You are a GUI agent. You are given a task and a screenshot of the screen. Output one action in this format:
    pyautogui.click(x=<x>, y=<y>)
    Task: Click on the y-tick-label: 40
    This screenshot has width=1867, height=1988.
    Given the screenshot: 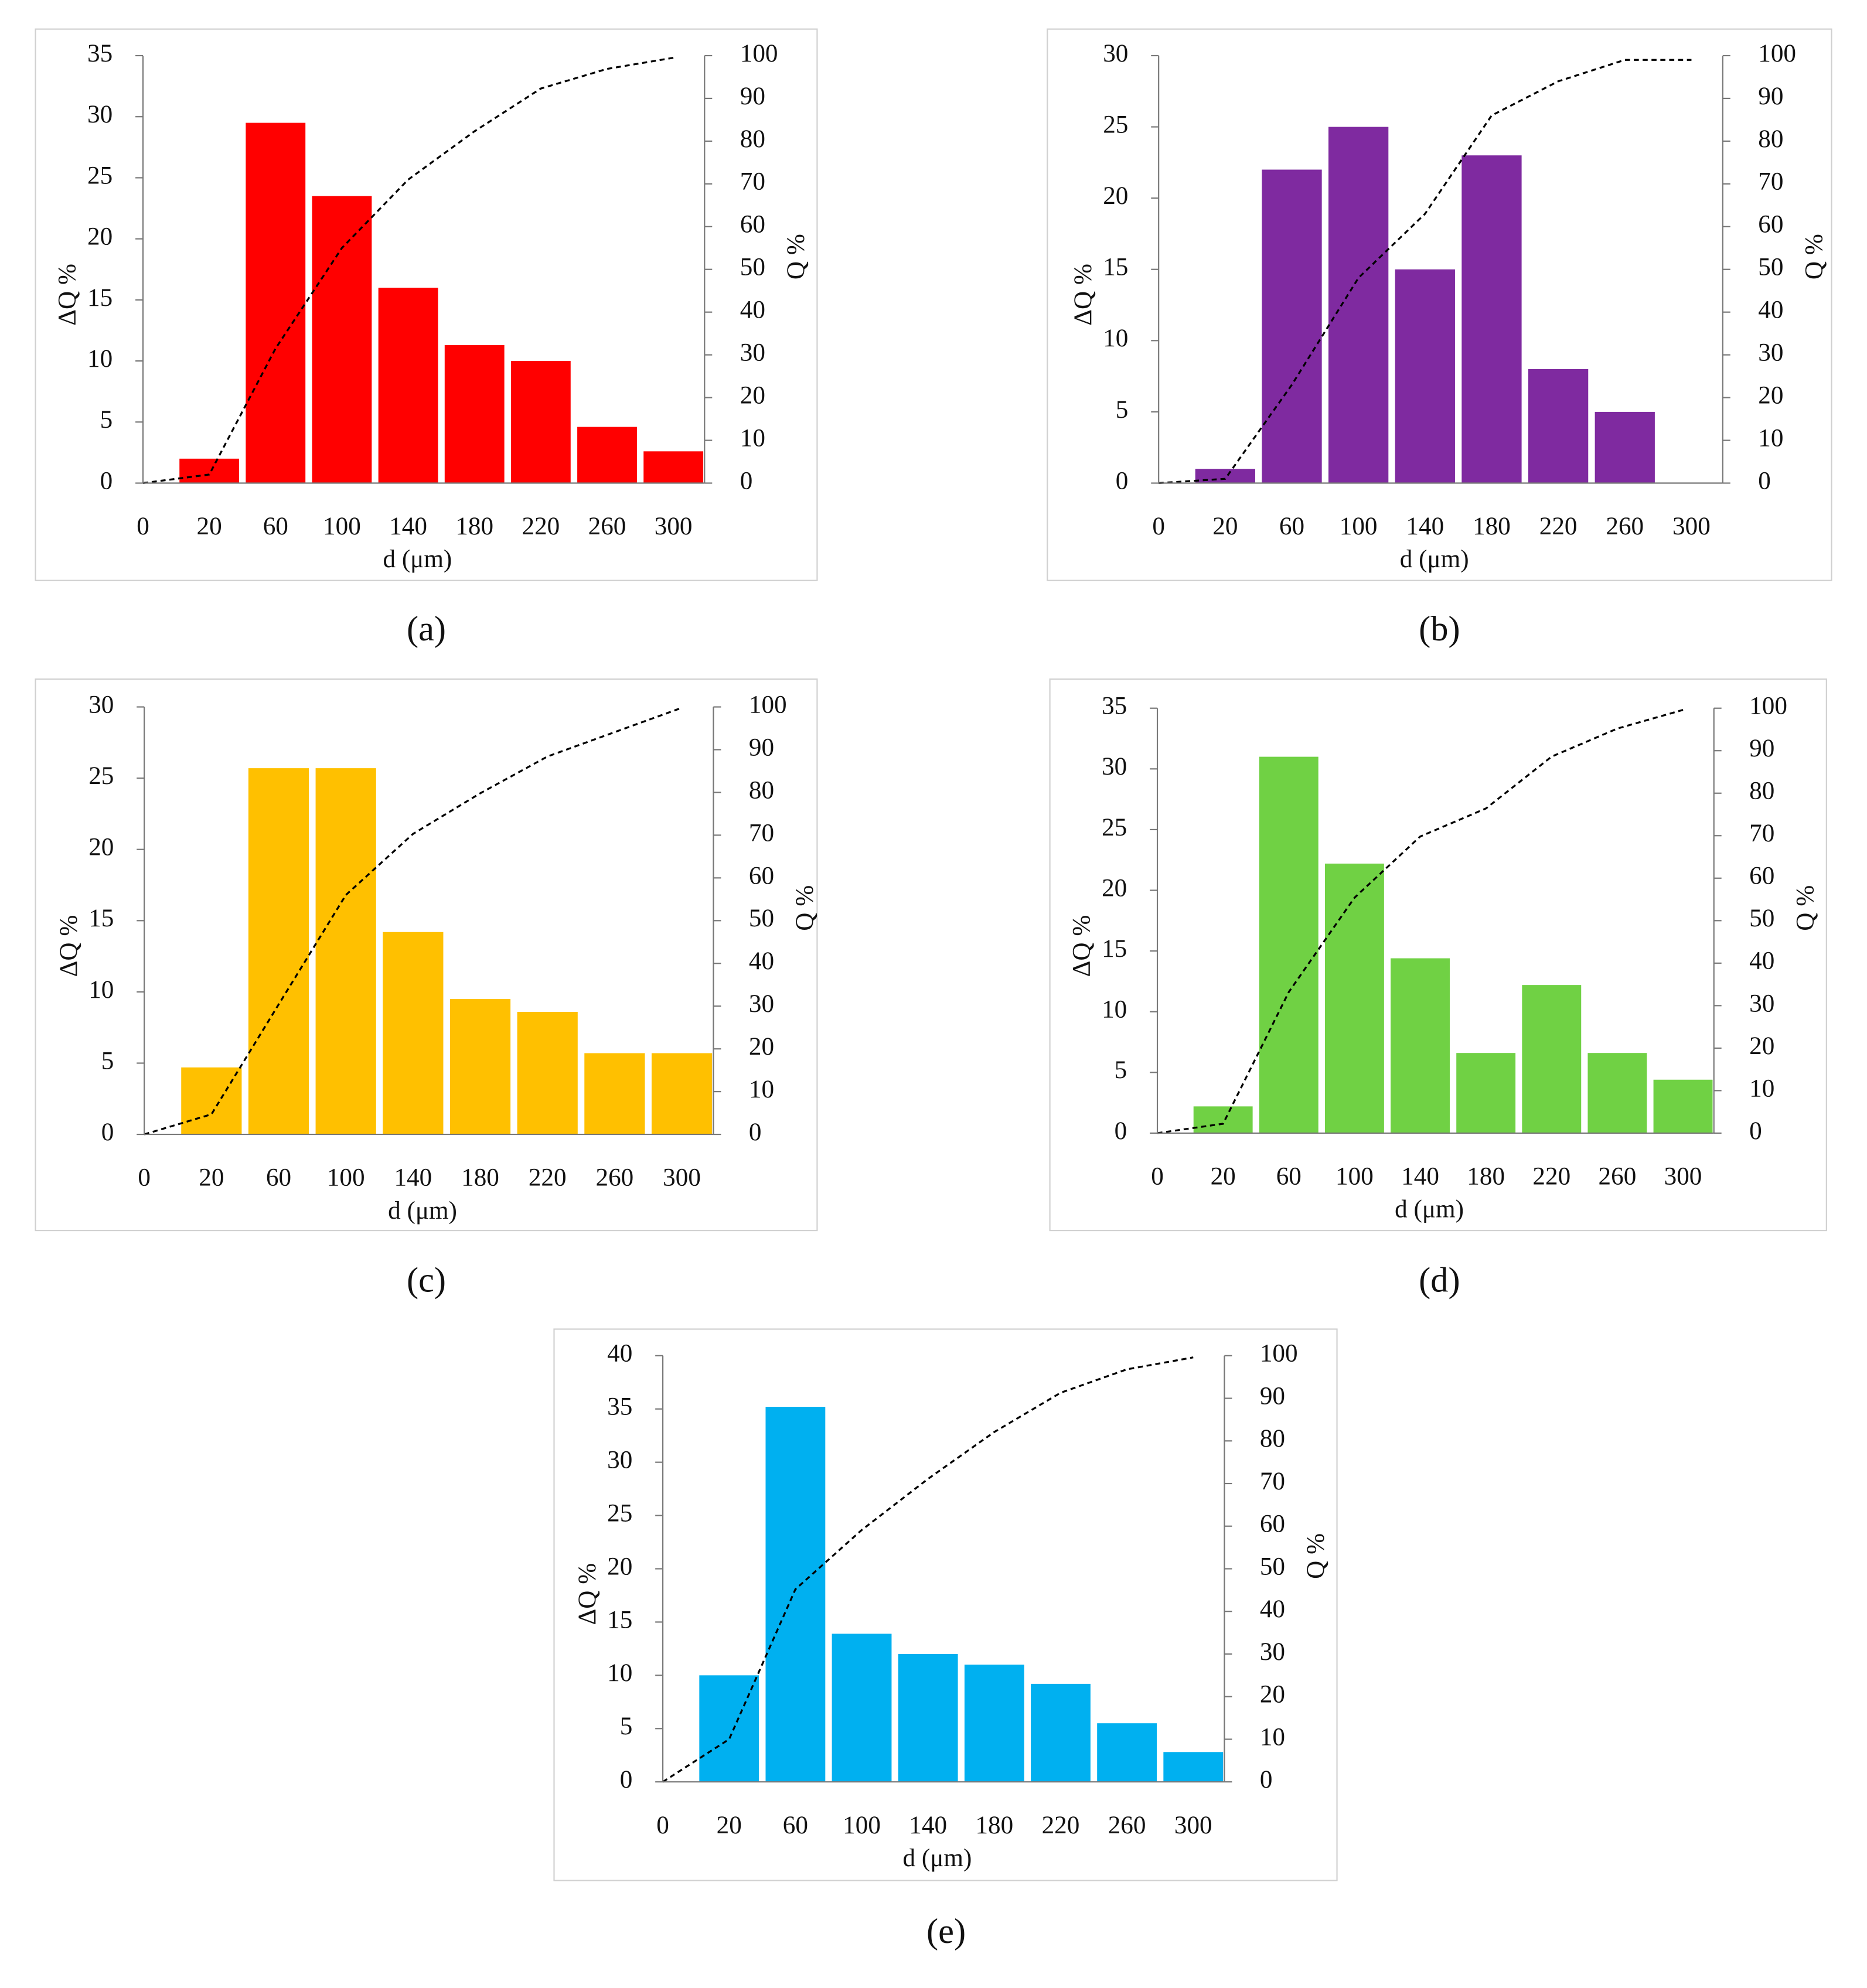 What is the action you would take?
    pyautogui.click(x=619, y=1354)
    